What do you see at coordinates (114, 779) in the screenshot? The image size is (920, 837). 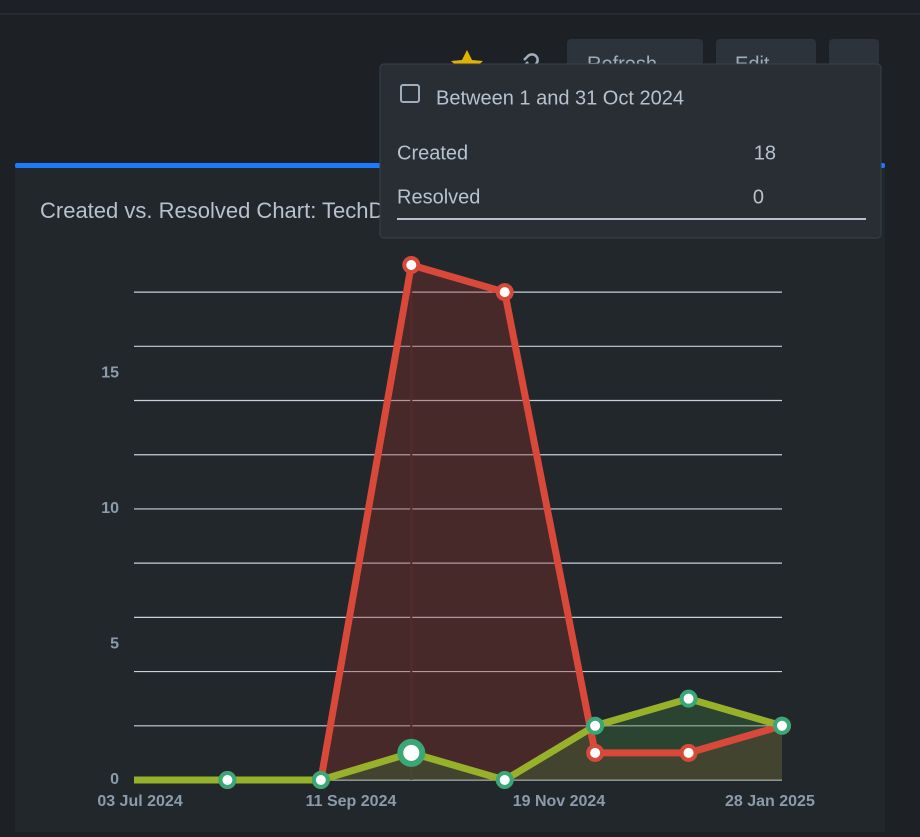 I see `y-tick-label: 0` at bounding box center [114, 779].